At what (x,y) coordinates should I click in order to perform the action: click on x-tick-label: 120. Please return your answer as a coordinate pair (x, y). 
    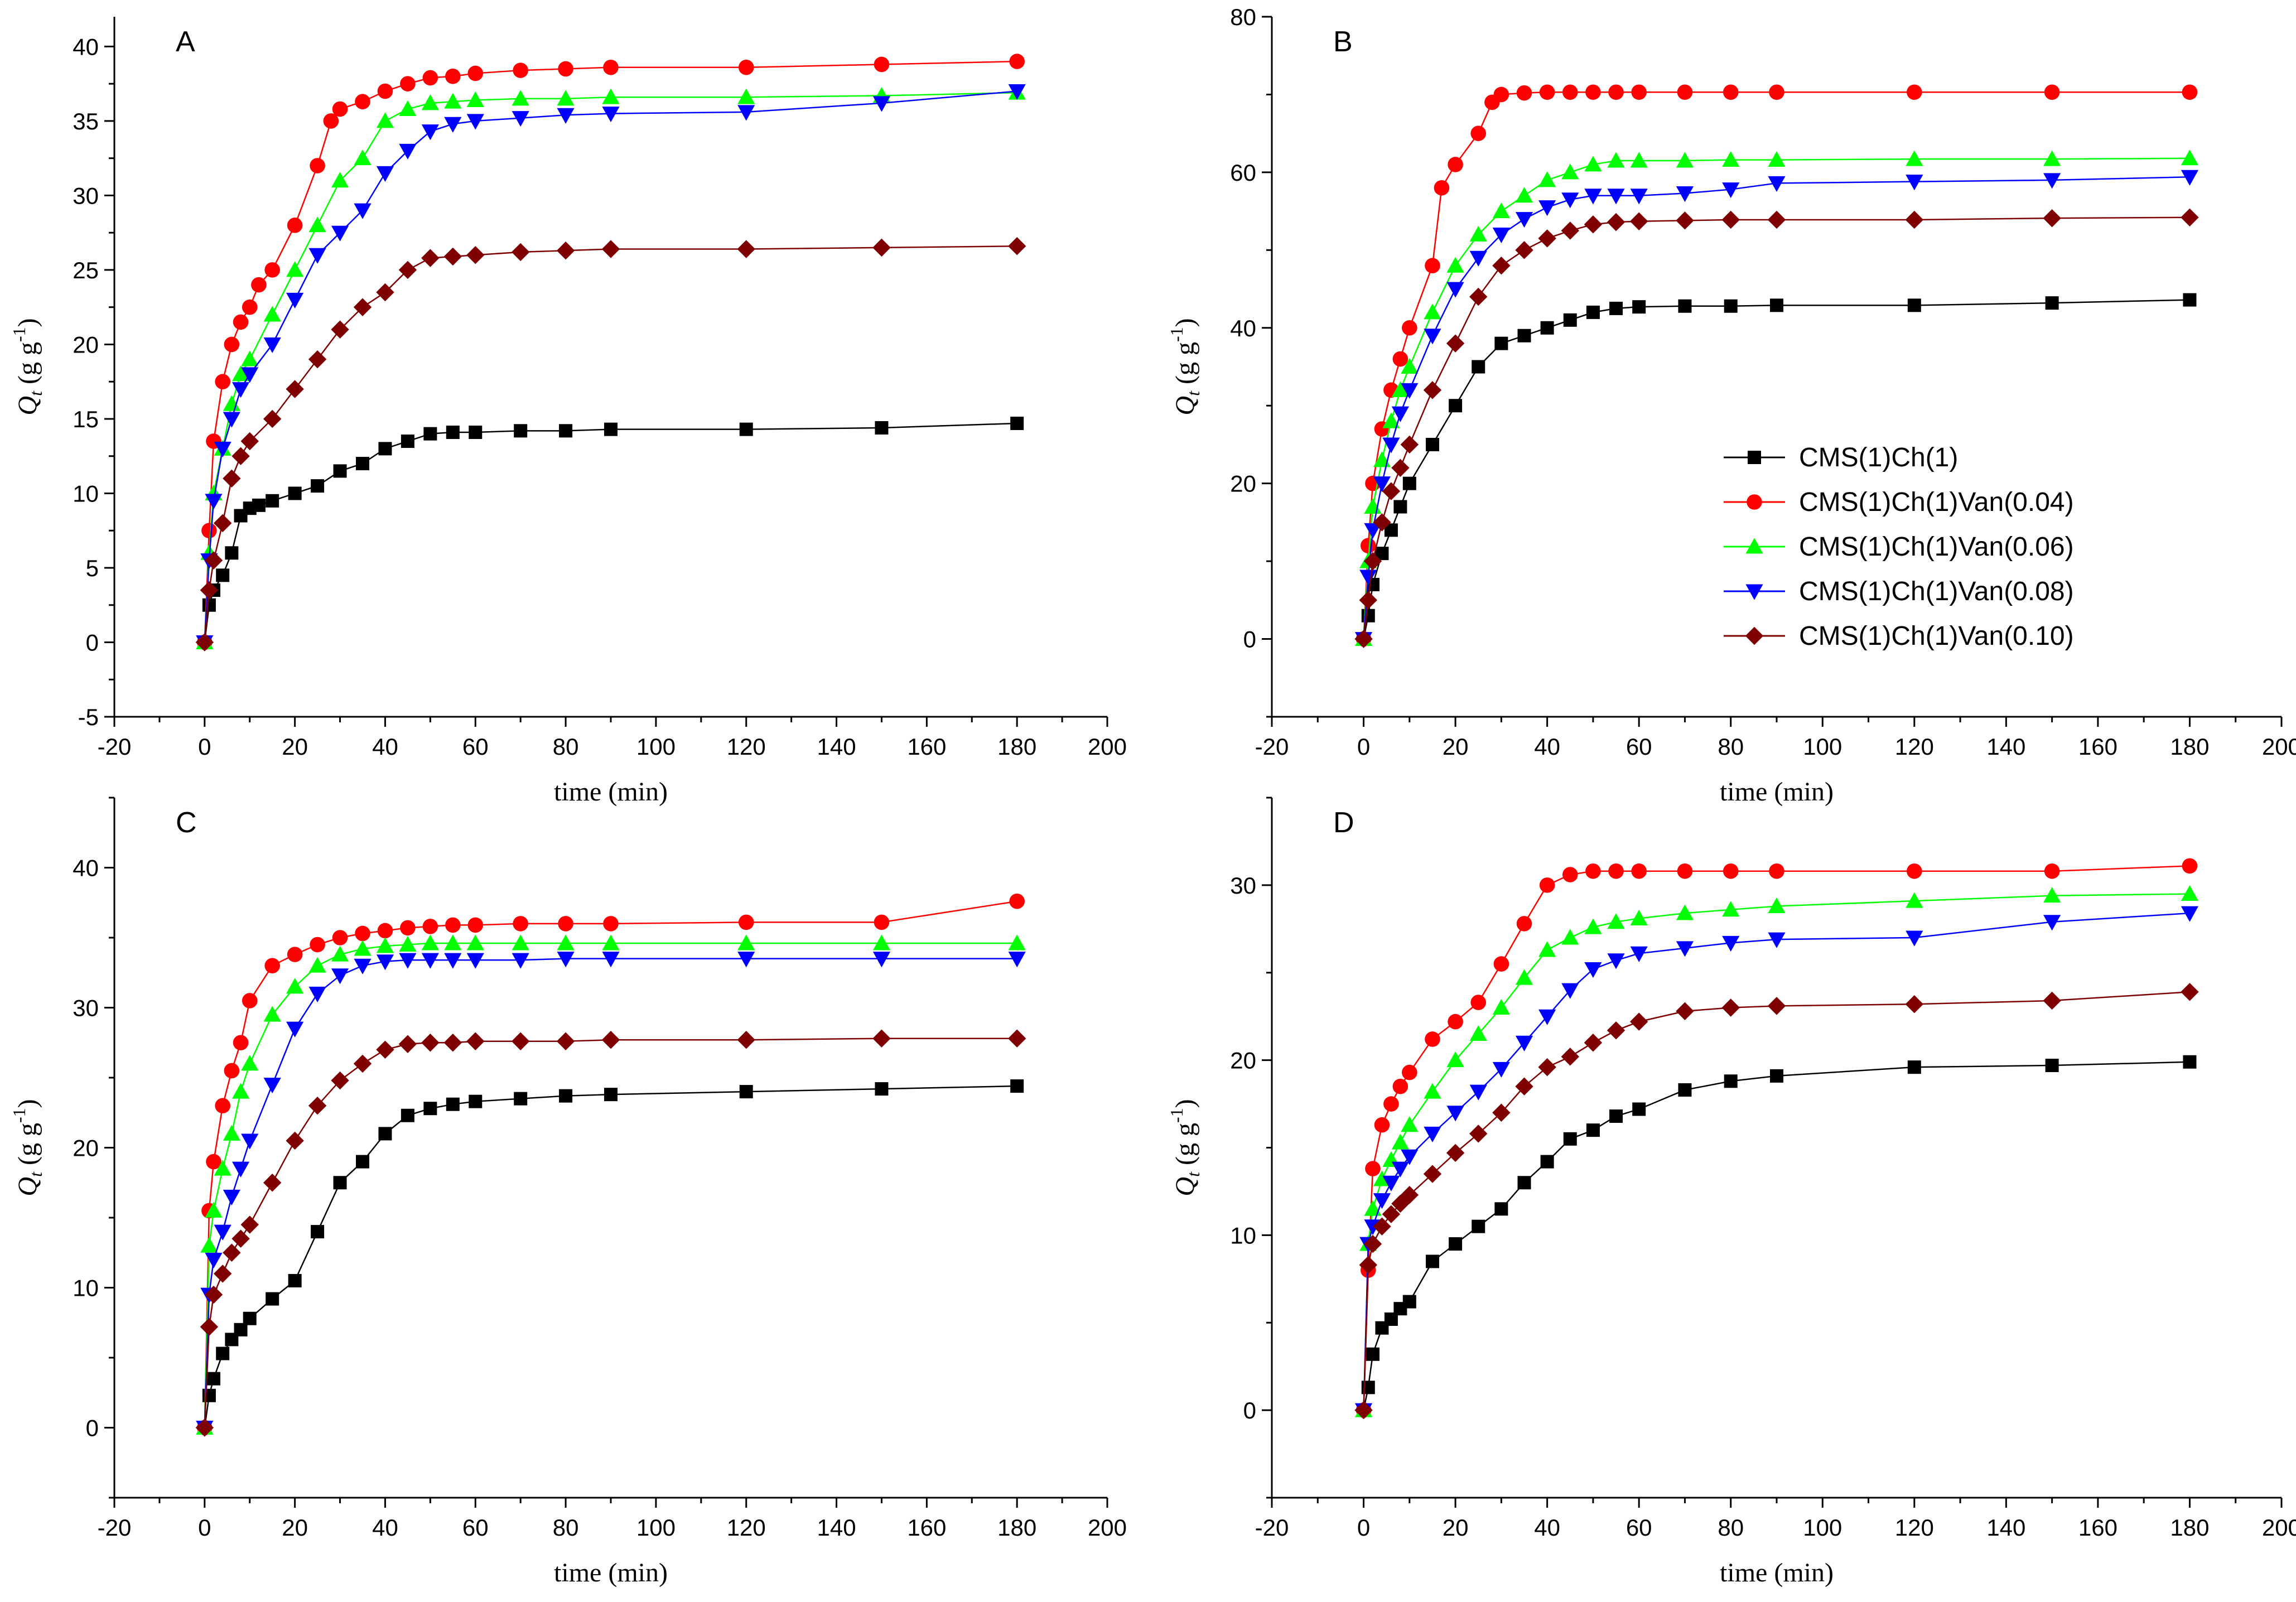
    Looking at the image, I should click on (1914, 1527).